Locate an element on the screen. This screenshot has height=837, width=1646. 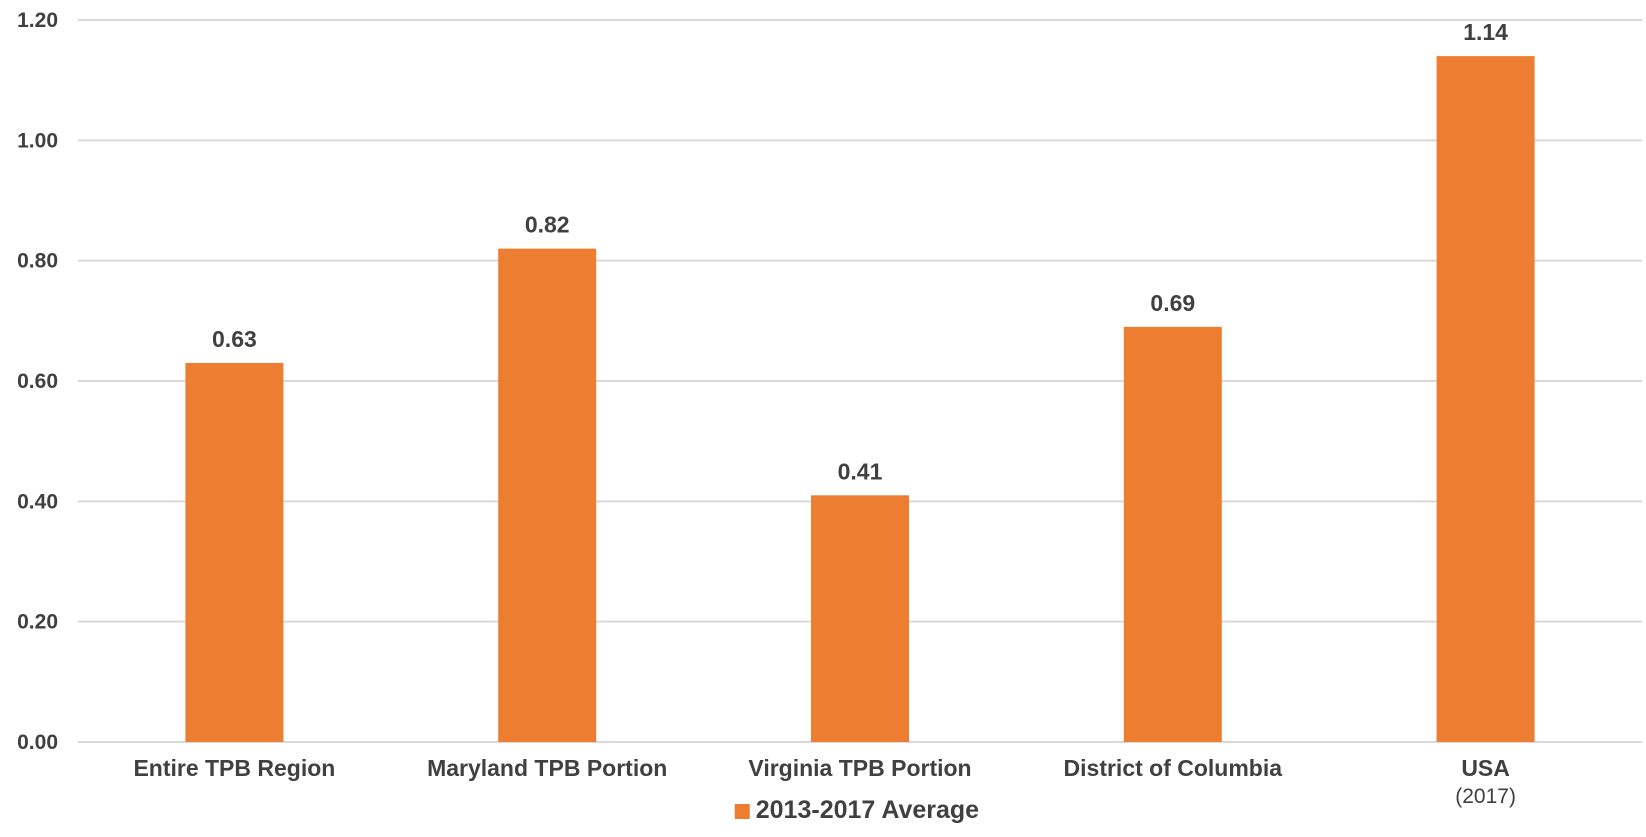
data-label: 0.82 is located at coordinates (547, 225).